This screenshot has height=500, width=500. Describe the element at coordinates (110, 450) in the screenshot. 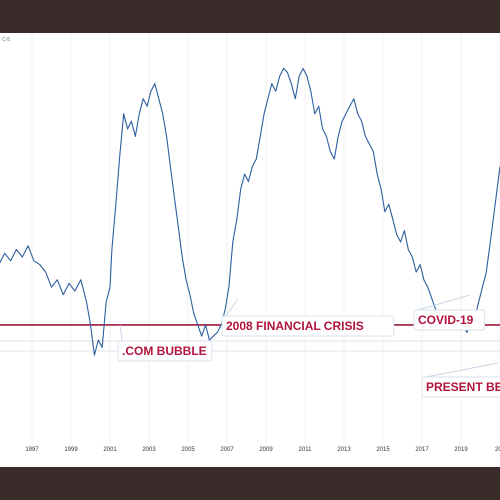

I see `x-tick-label: 2001` at that location.